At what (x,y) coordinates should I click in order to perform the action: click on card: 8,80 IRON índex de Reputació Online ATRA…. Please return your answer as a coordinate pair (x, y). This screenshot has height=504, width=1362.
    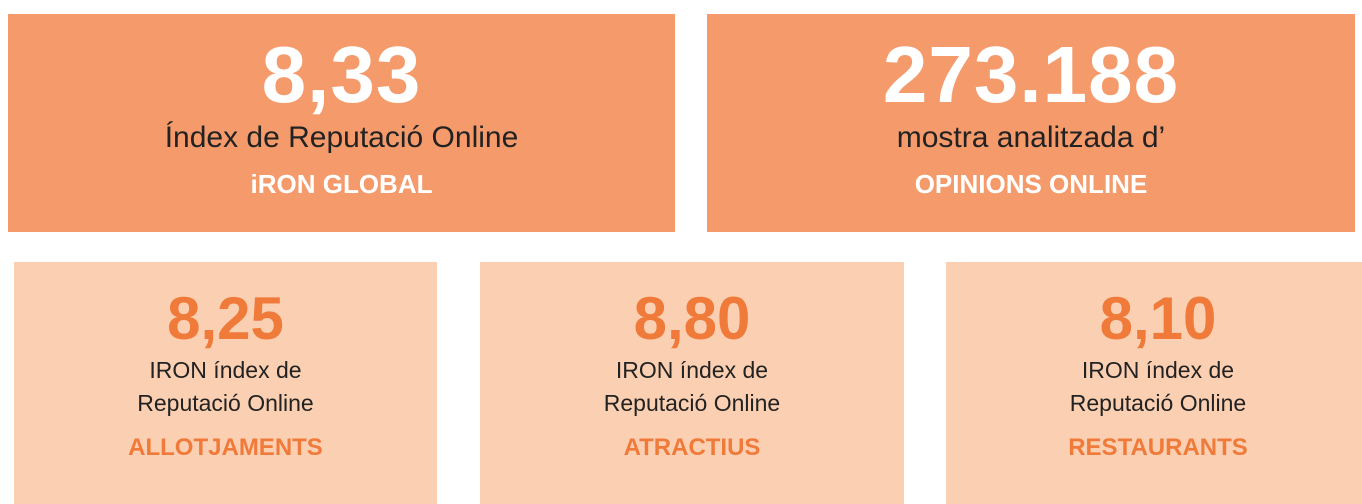
    Looking at the image, I should click on (692, 383).